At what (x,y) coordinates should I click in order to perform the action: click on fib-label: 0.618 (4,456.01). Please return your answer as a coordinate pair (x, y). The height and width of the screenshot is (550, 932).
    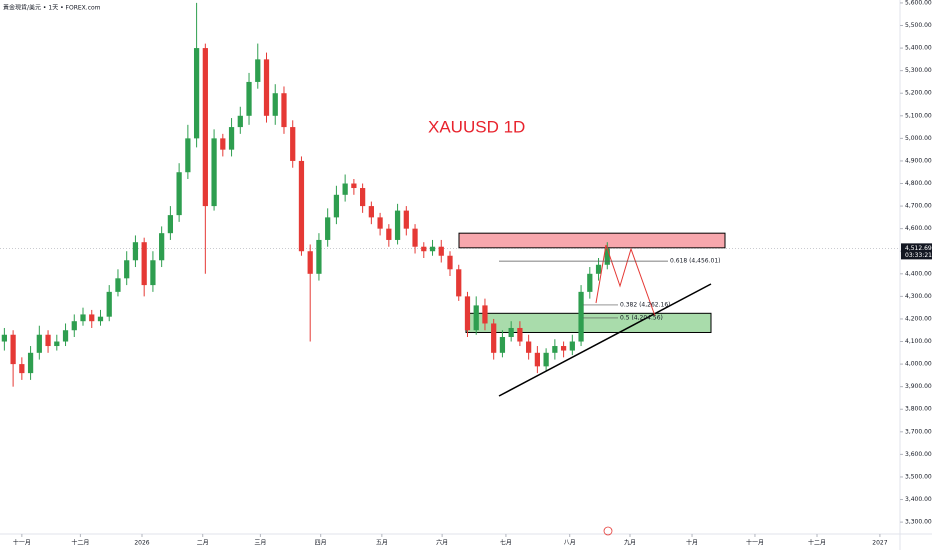
    Looking at the image, I should click on (695, 261).